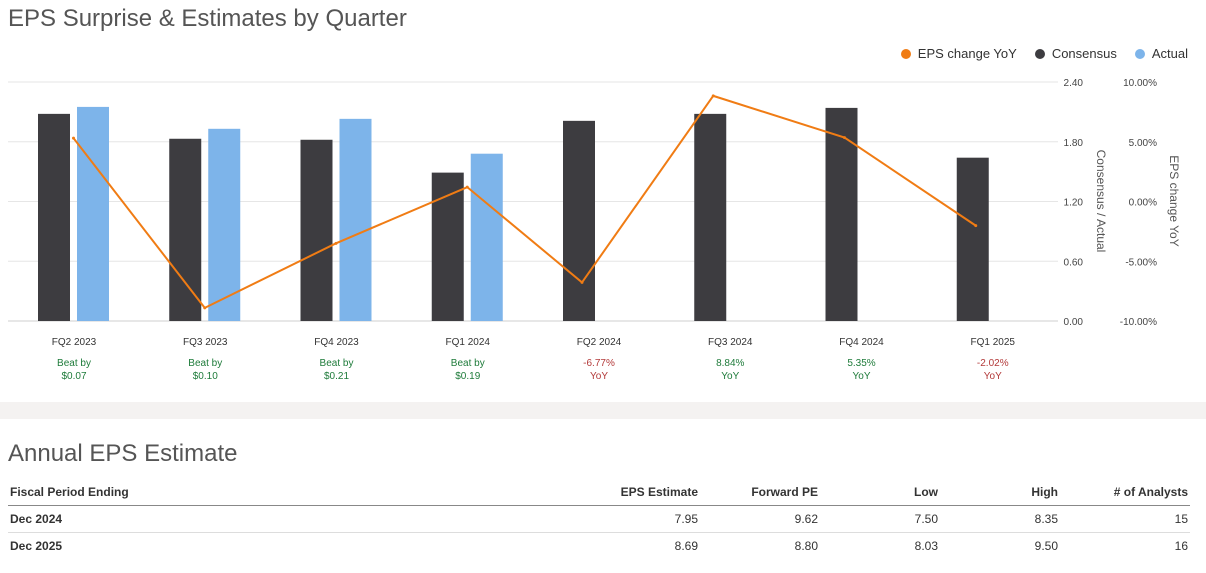 Image resolution: width=1206 pixels, height=573 pixels. I want to click on y-left-tick-label: 0.00, so click(1074, 322).